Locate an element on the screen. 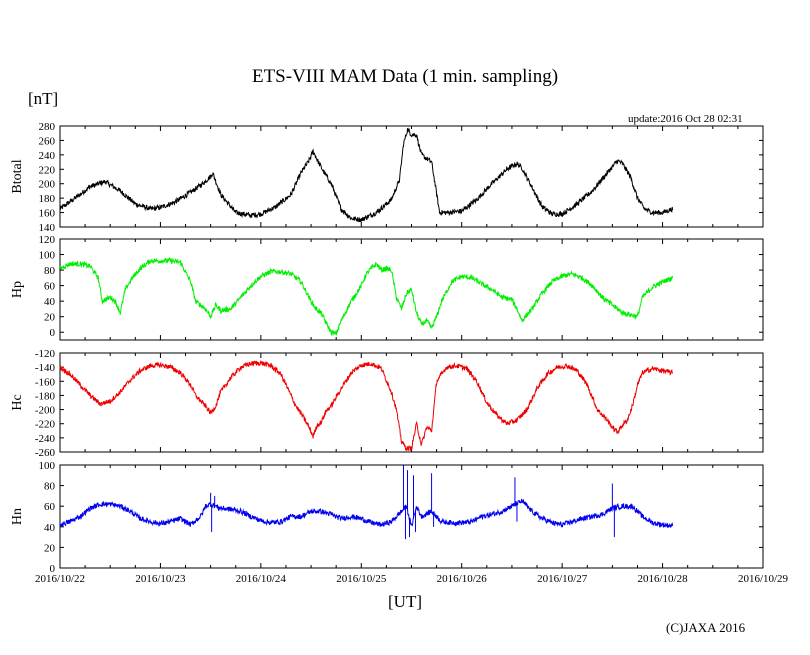 The image size is (810, 655). btotal-y-tick-label: 280 is located at coordinates (47, 127).